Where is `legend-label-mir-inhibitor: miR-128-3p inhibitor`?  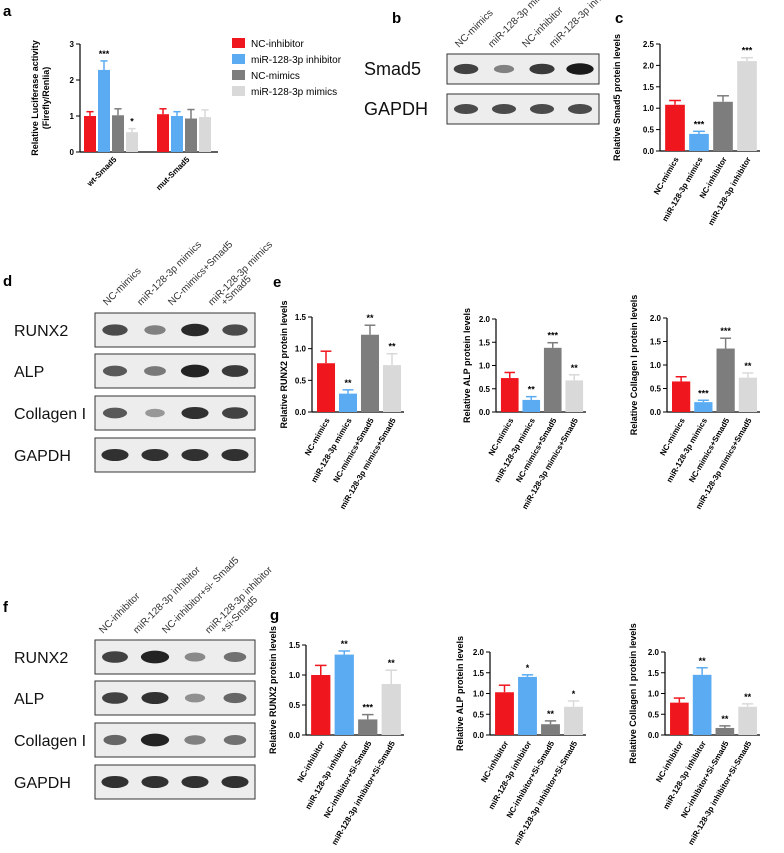 legend-label-mir-inhibitor: miR-128-3p inhibitor is located at coordinates (296, 60).